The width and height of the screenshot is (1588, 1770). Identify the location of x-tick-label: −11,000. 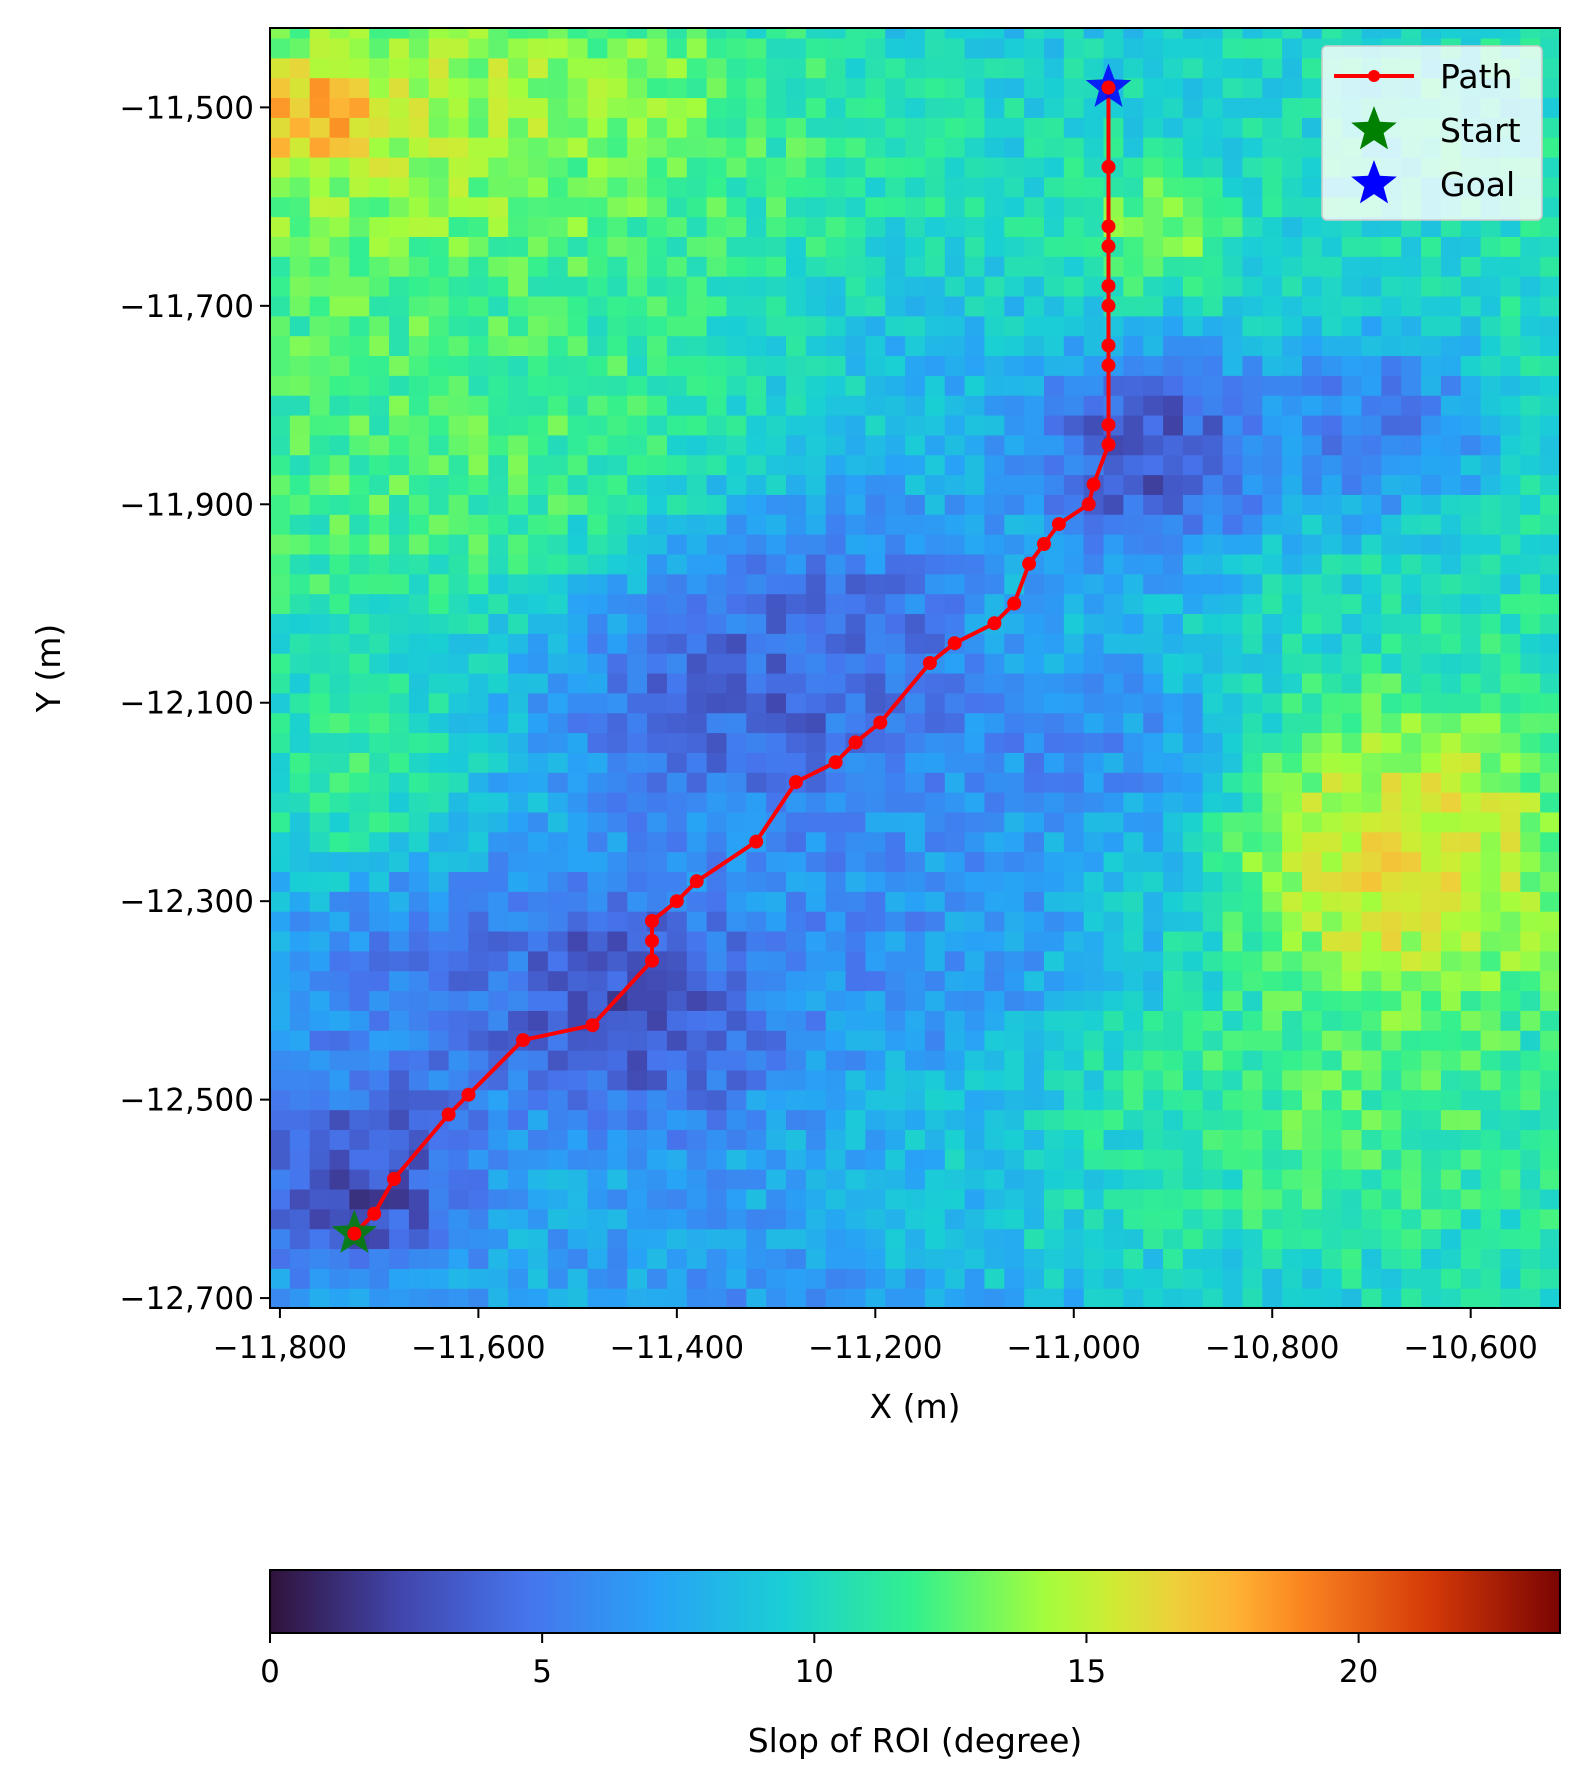
(1074, 1348).